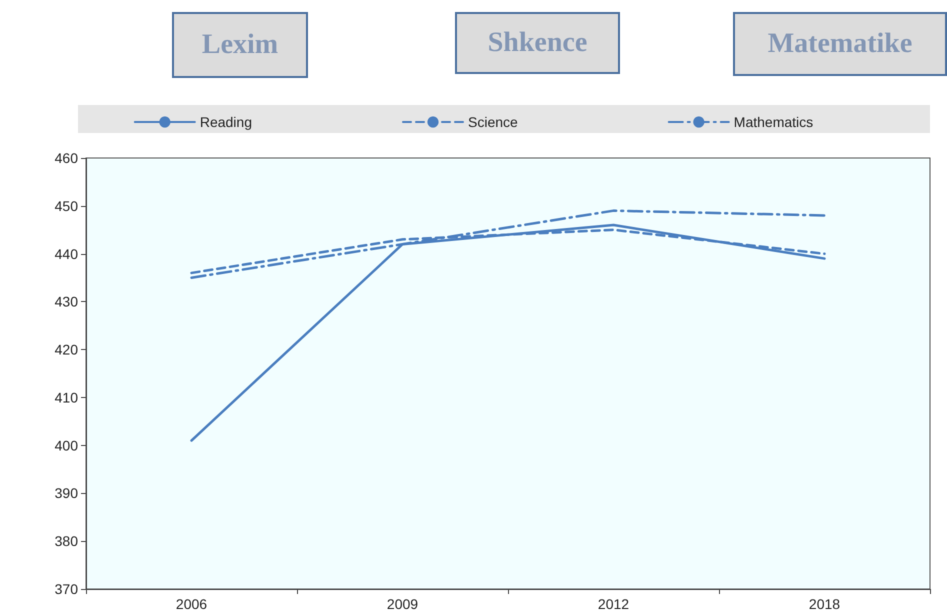  Describe the element at coordinates (774, 122) in the screenshot. I see `legend-label: Mathematics` at that location.